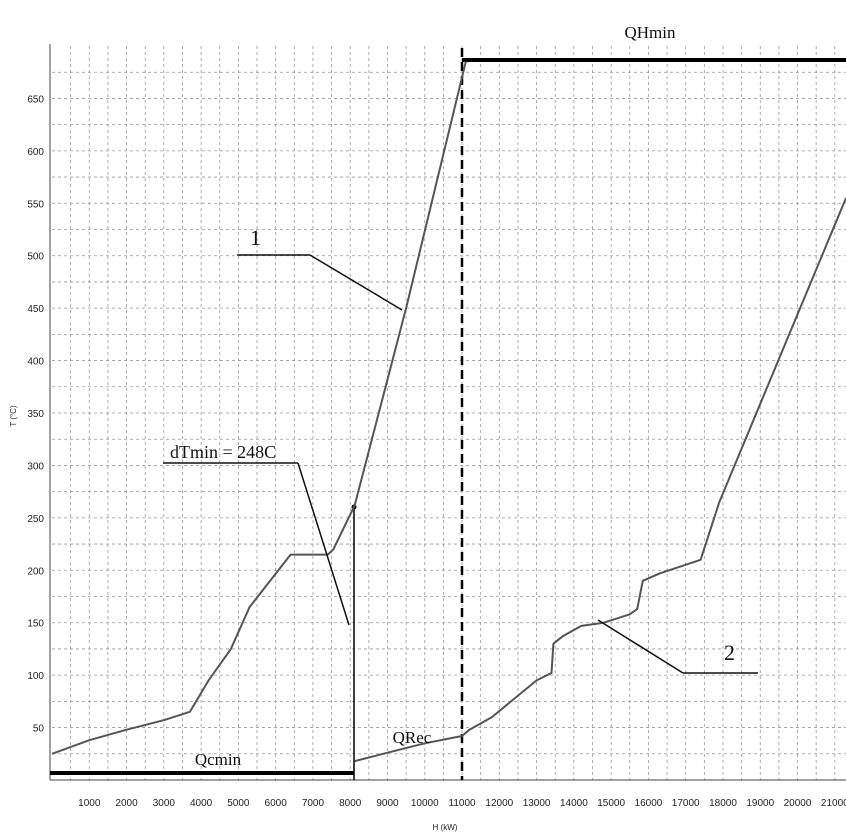 The width and height of the screenshot is (846, 836). Describe the element at coordinates (574, 803) in the screenshot. I see `x-tick-label: 14000` at that location.